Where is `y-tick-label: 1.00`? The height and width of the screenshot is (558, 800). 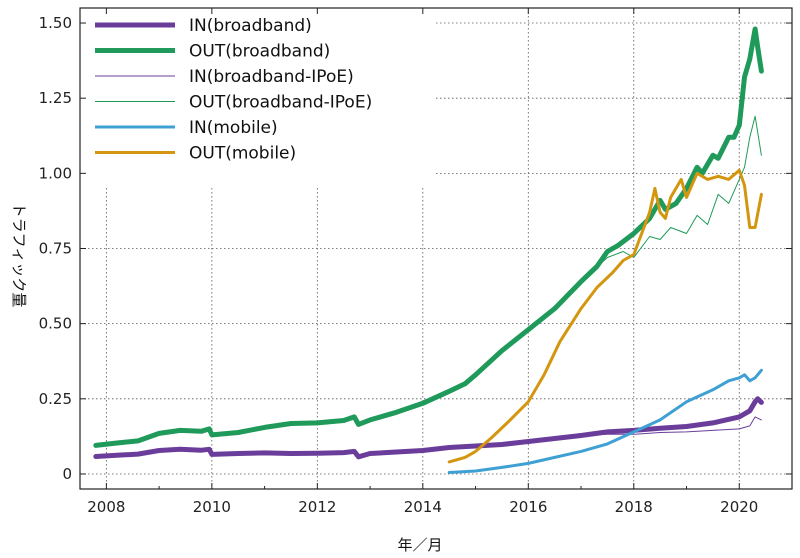 y-tick-label: 1.00 is located at coordinates (55, 173).